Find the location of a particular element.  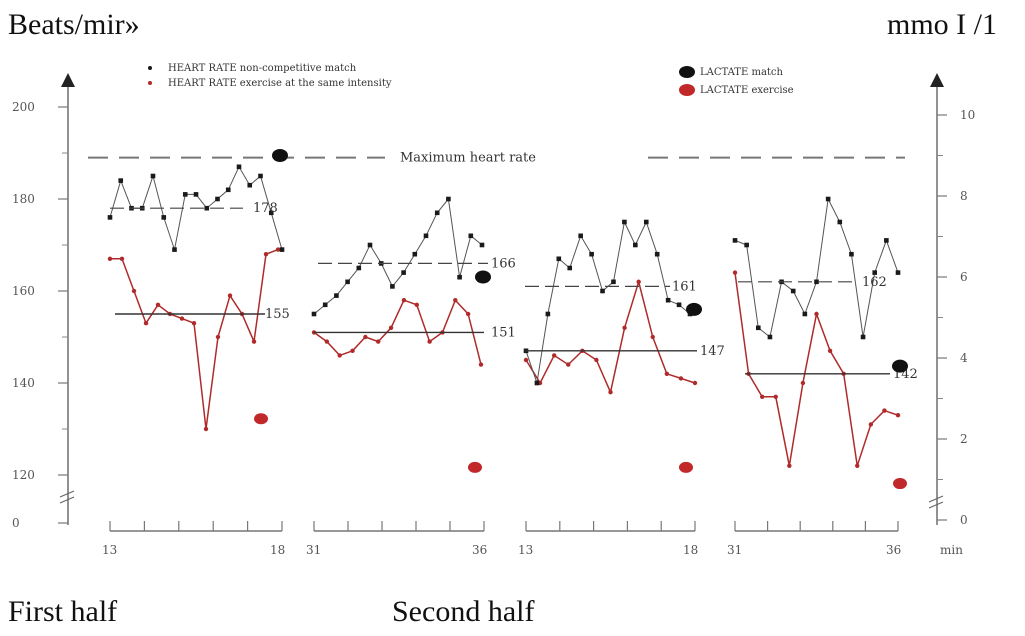

match-hr-line is located at coordinates (398, 256).